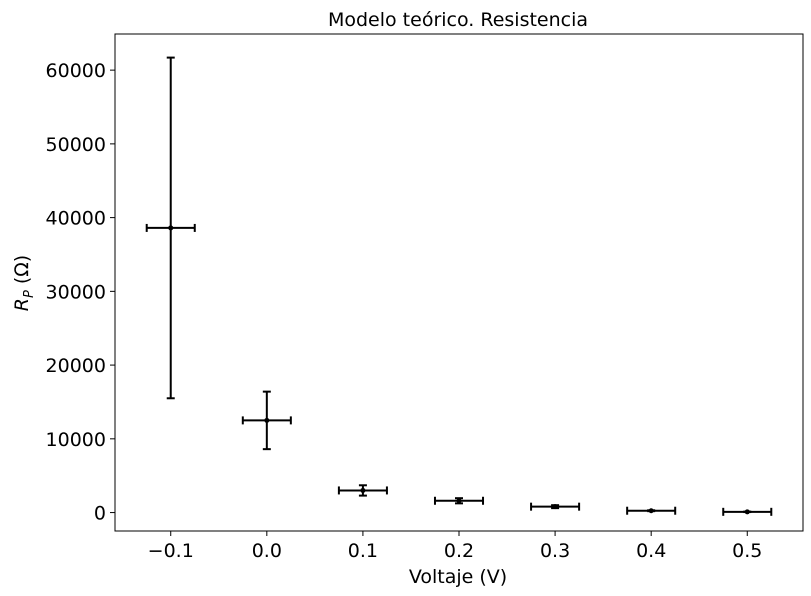  What do you see at coordinates (459, 551) in the screenshot?
I see `x-tick-label: 0.2` at bounding box center [459, 551].